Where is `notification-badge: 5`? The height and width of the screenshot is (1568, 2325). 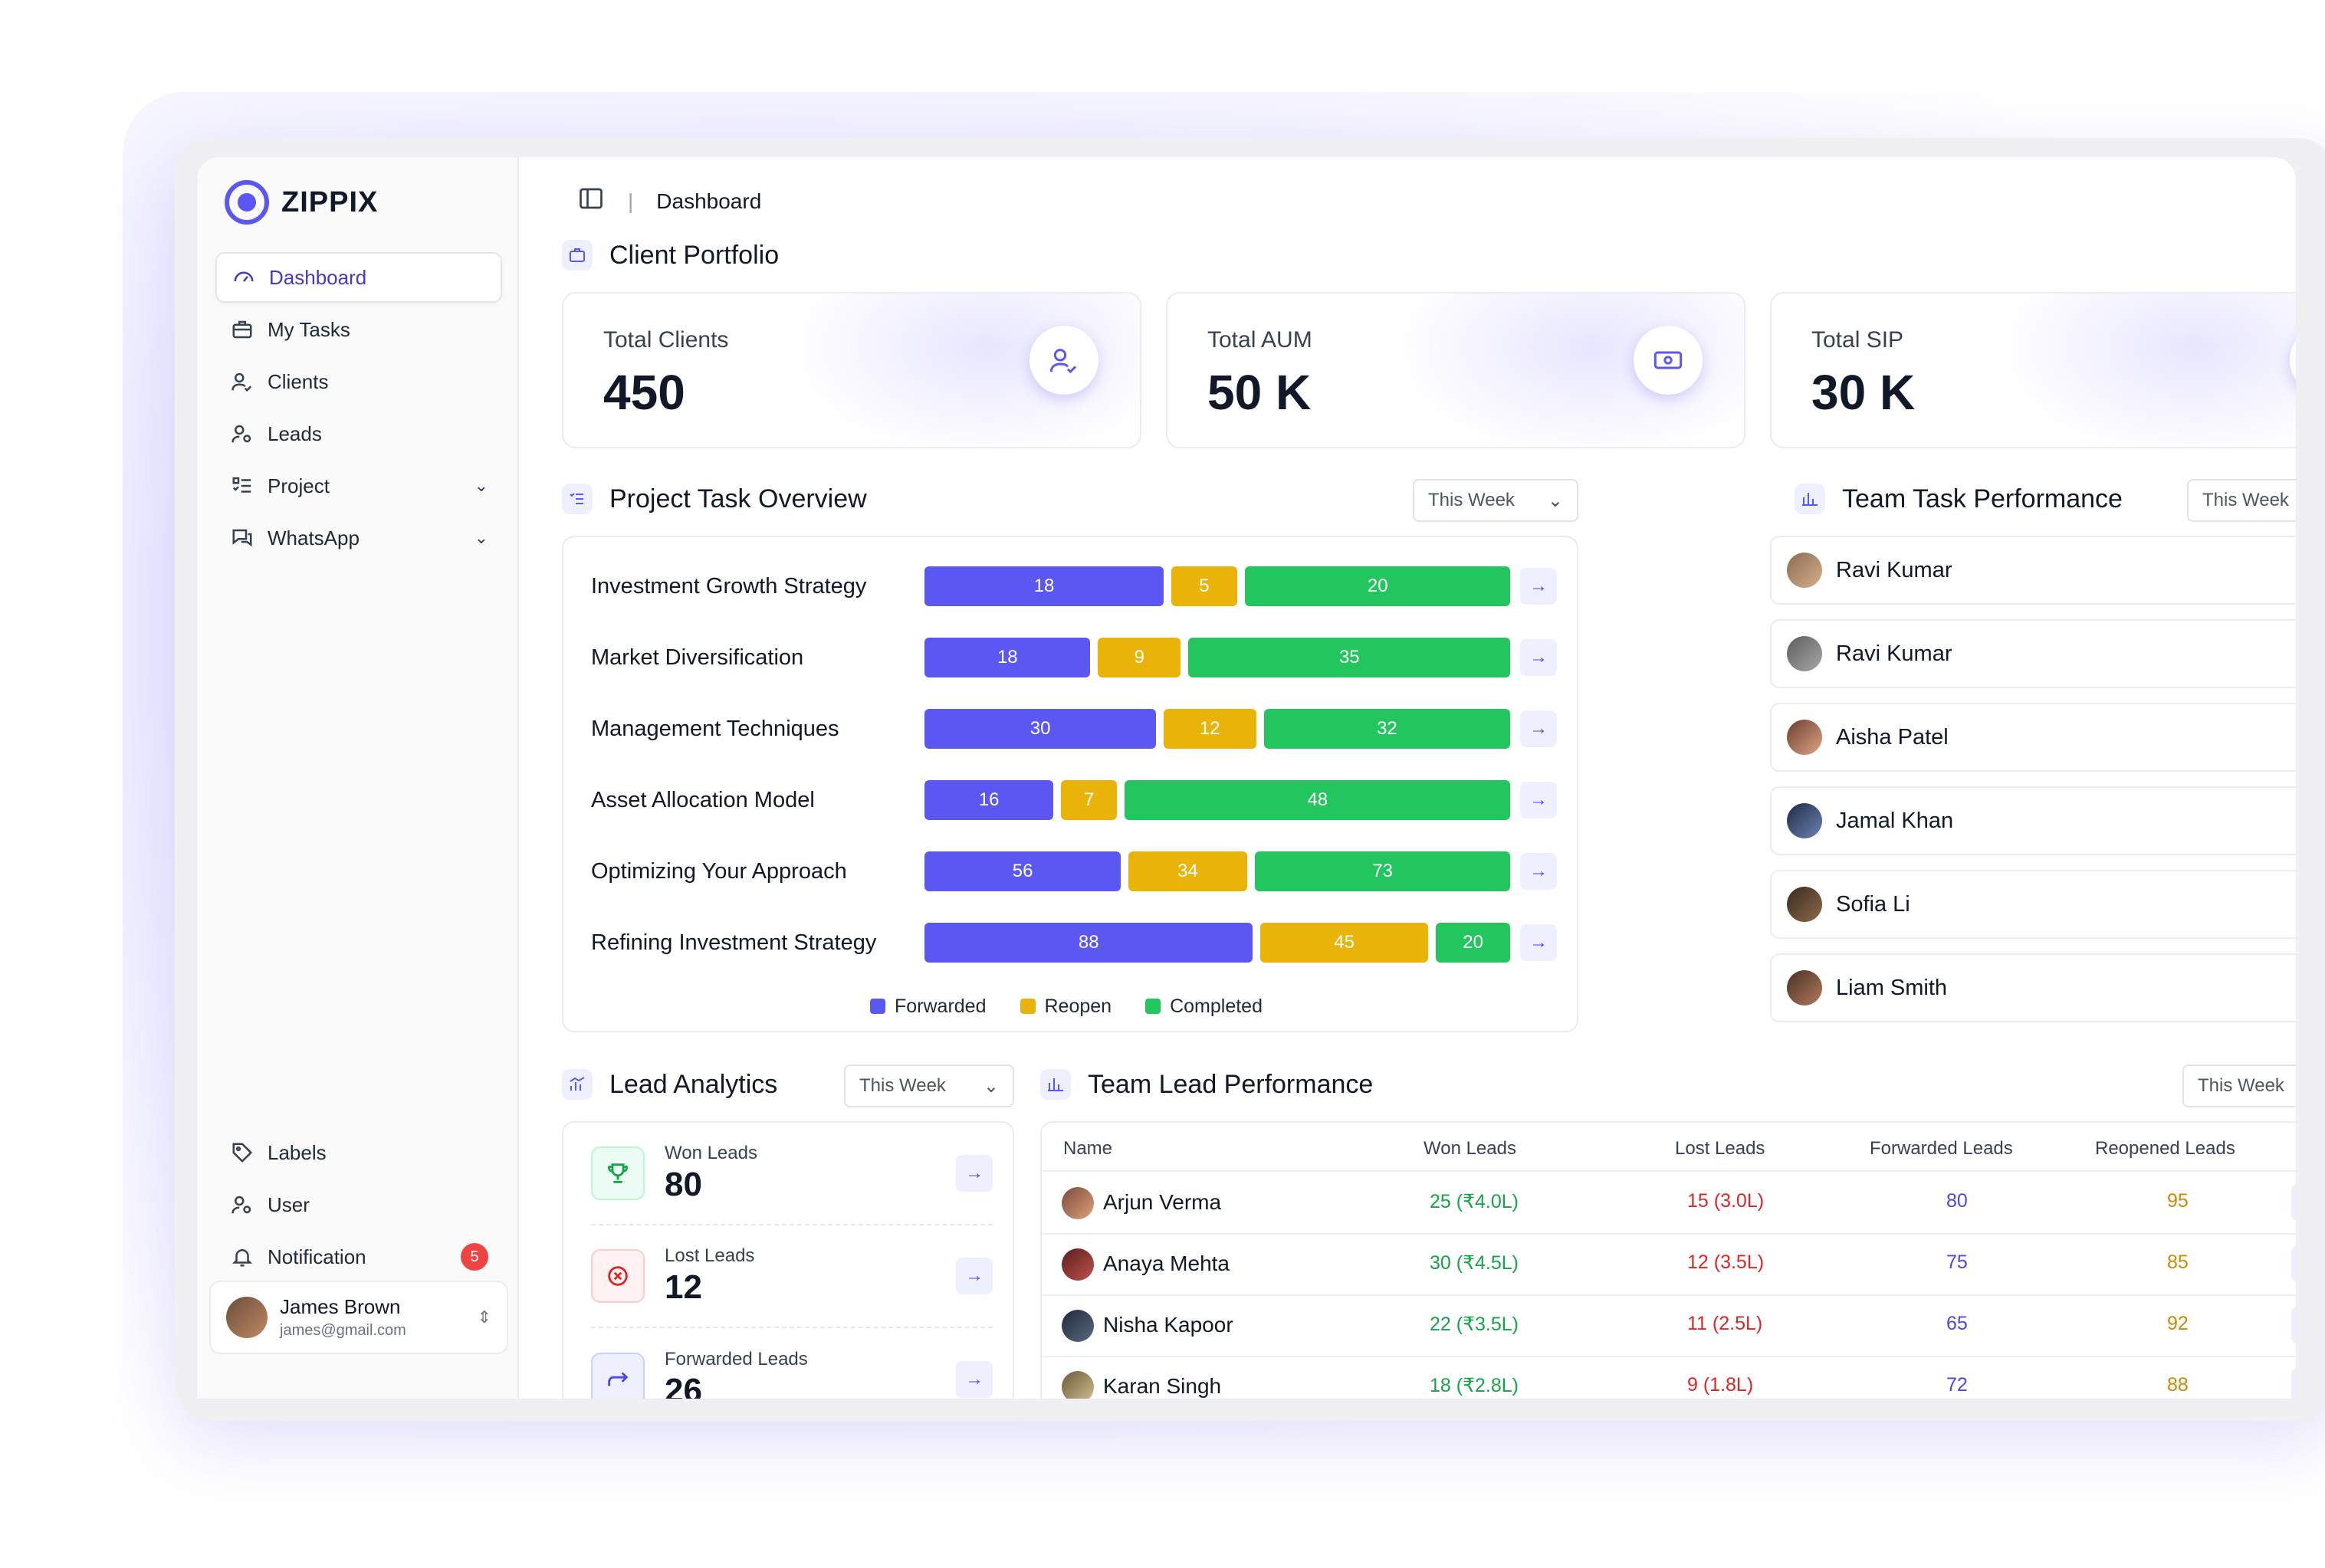 notification-badge: 5 is located at coordinates (474, 1257).